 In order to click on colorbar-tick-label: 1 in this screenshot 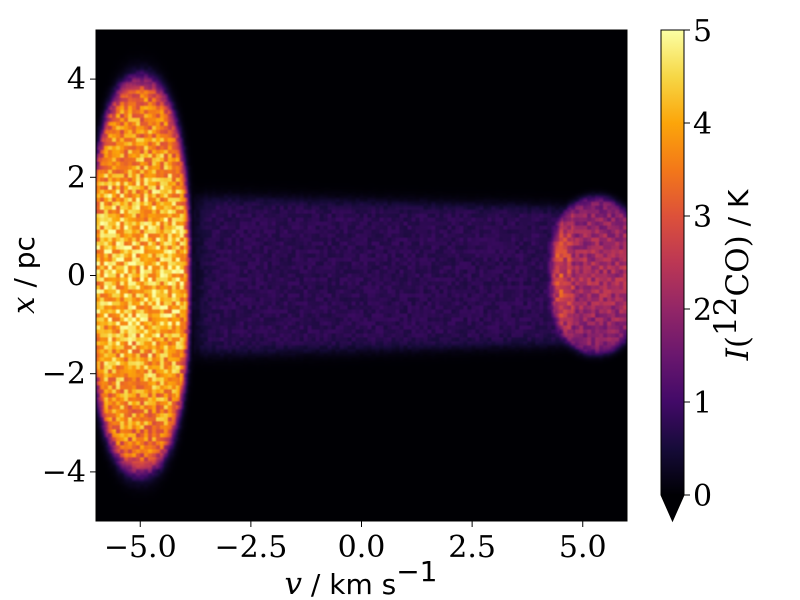, I will do `click(702, 403)`.